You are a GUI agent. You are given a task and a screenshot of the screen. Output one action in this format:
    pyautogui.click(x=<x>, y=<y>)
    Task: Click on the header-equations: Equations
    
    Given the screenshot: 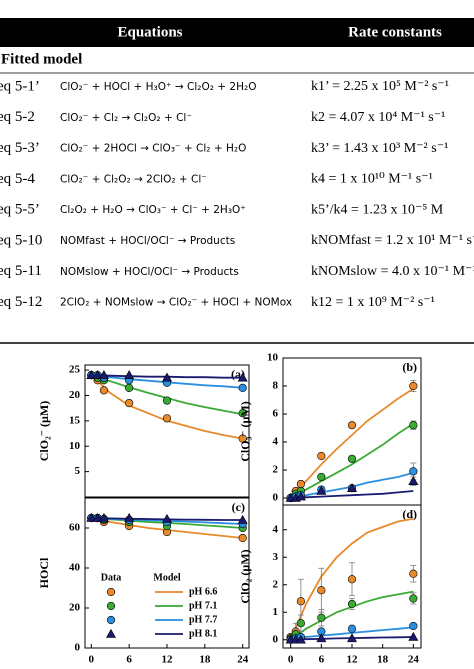 What is the action you would take?
    pyautogui.click(x=149, y=32)
    